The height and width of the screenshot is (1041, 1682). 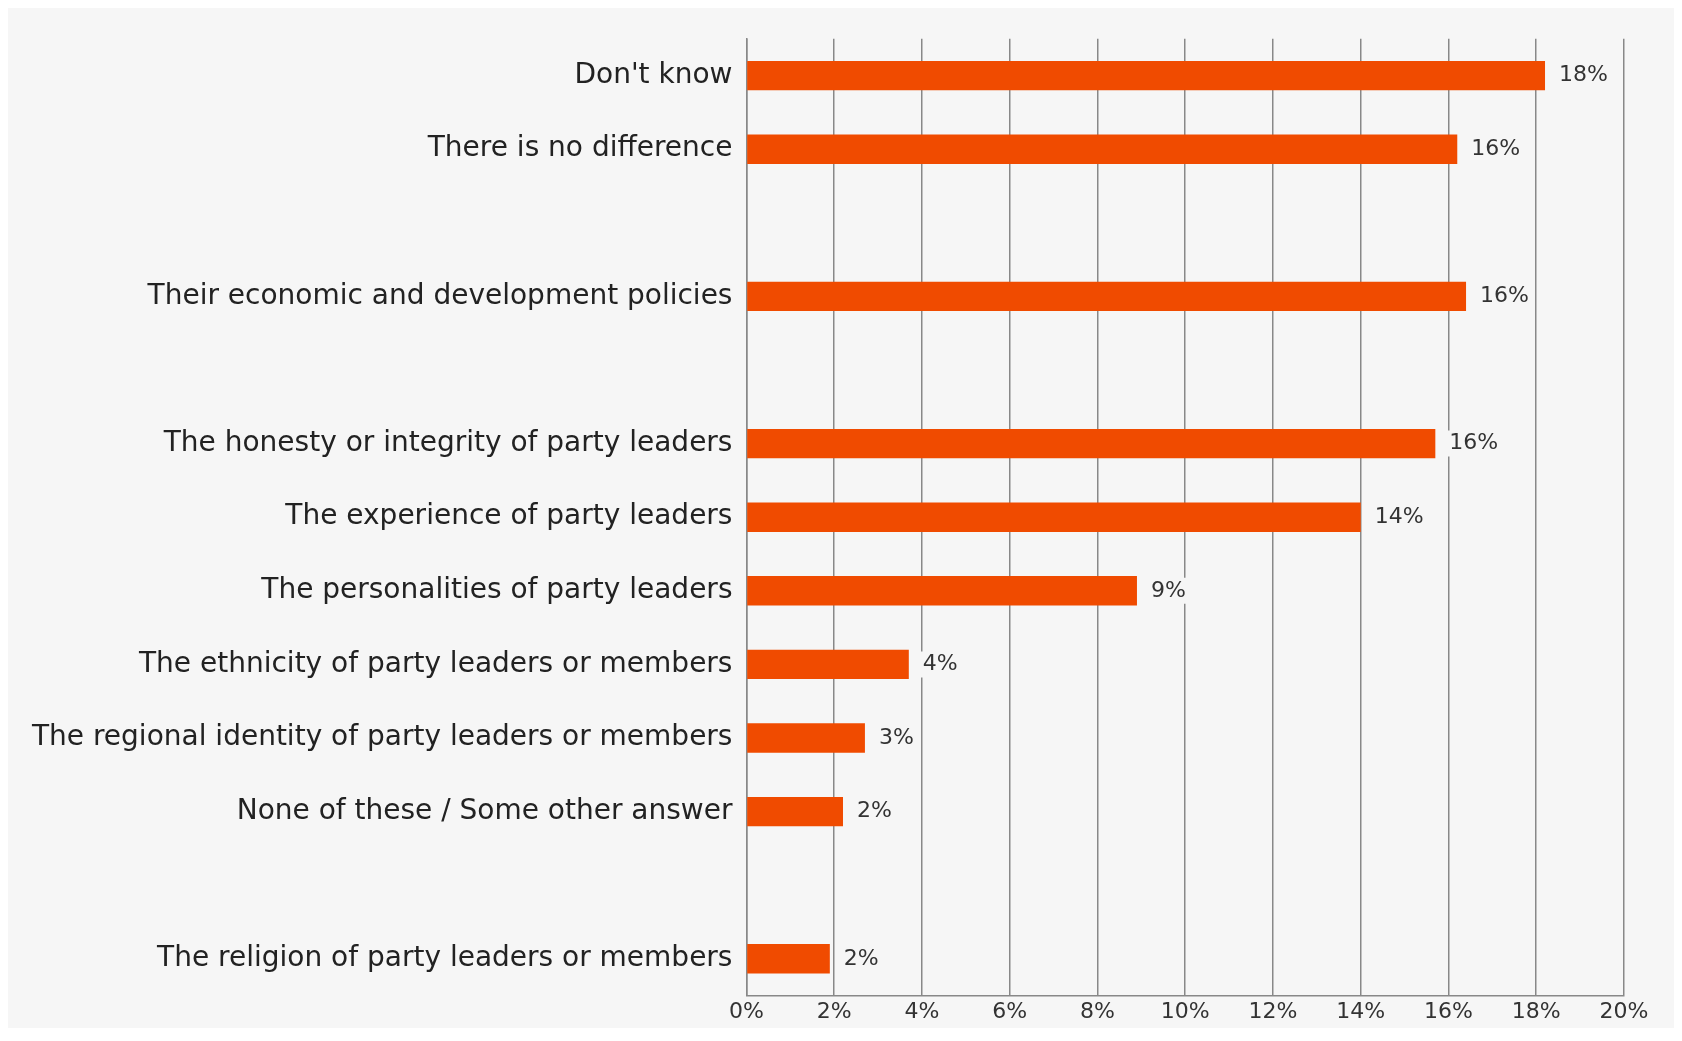 I want to click on x-tick-label: 2%, so click(x=834, y=1010).